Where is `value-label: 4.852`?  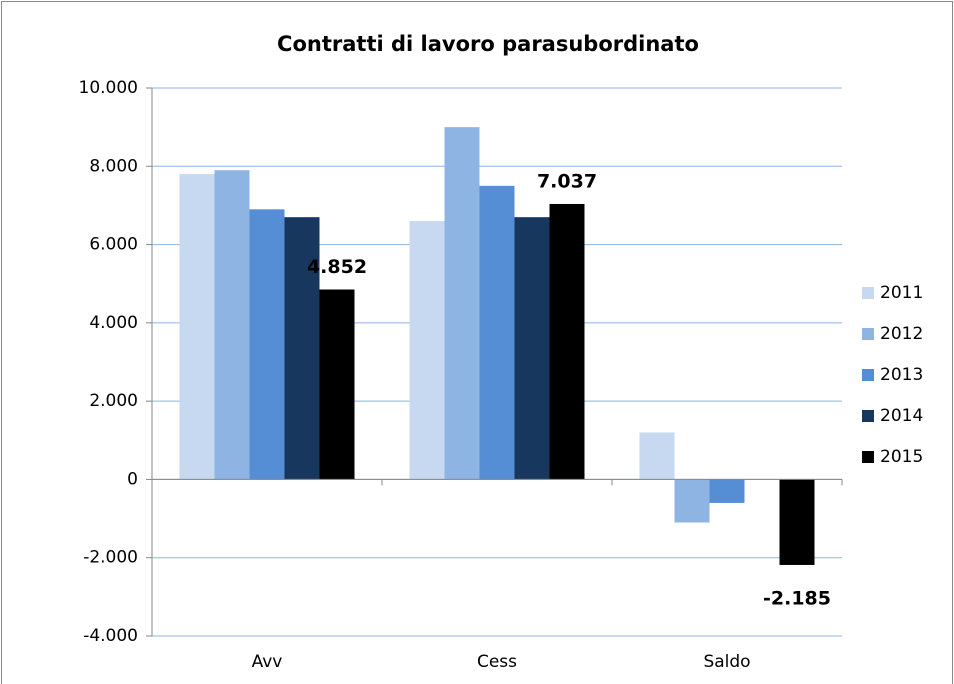
value-label: 4.852 is located at coordinates (337, 267).